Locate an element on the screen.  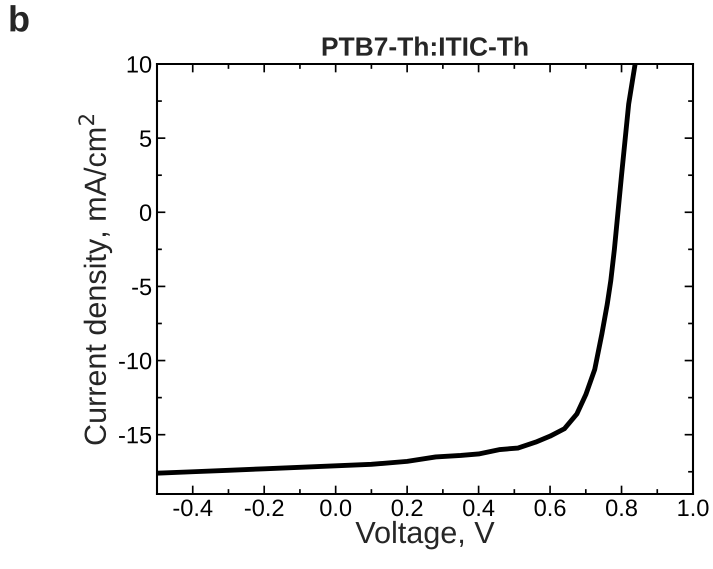
x-tick-label: 1.0 is located at coordinates (693, 507).